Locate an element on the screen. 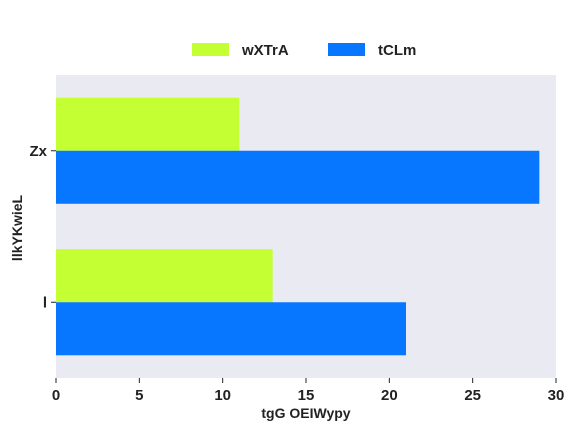  y-axis-title: llkYKwieL is located at coordinates (17, 227).